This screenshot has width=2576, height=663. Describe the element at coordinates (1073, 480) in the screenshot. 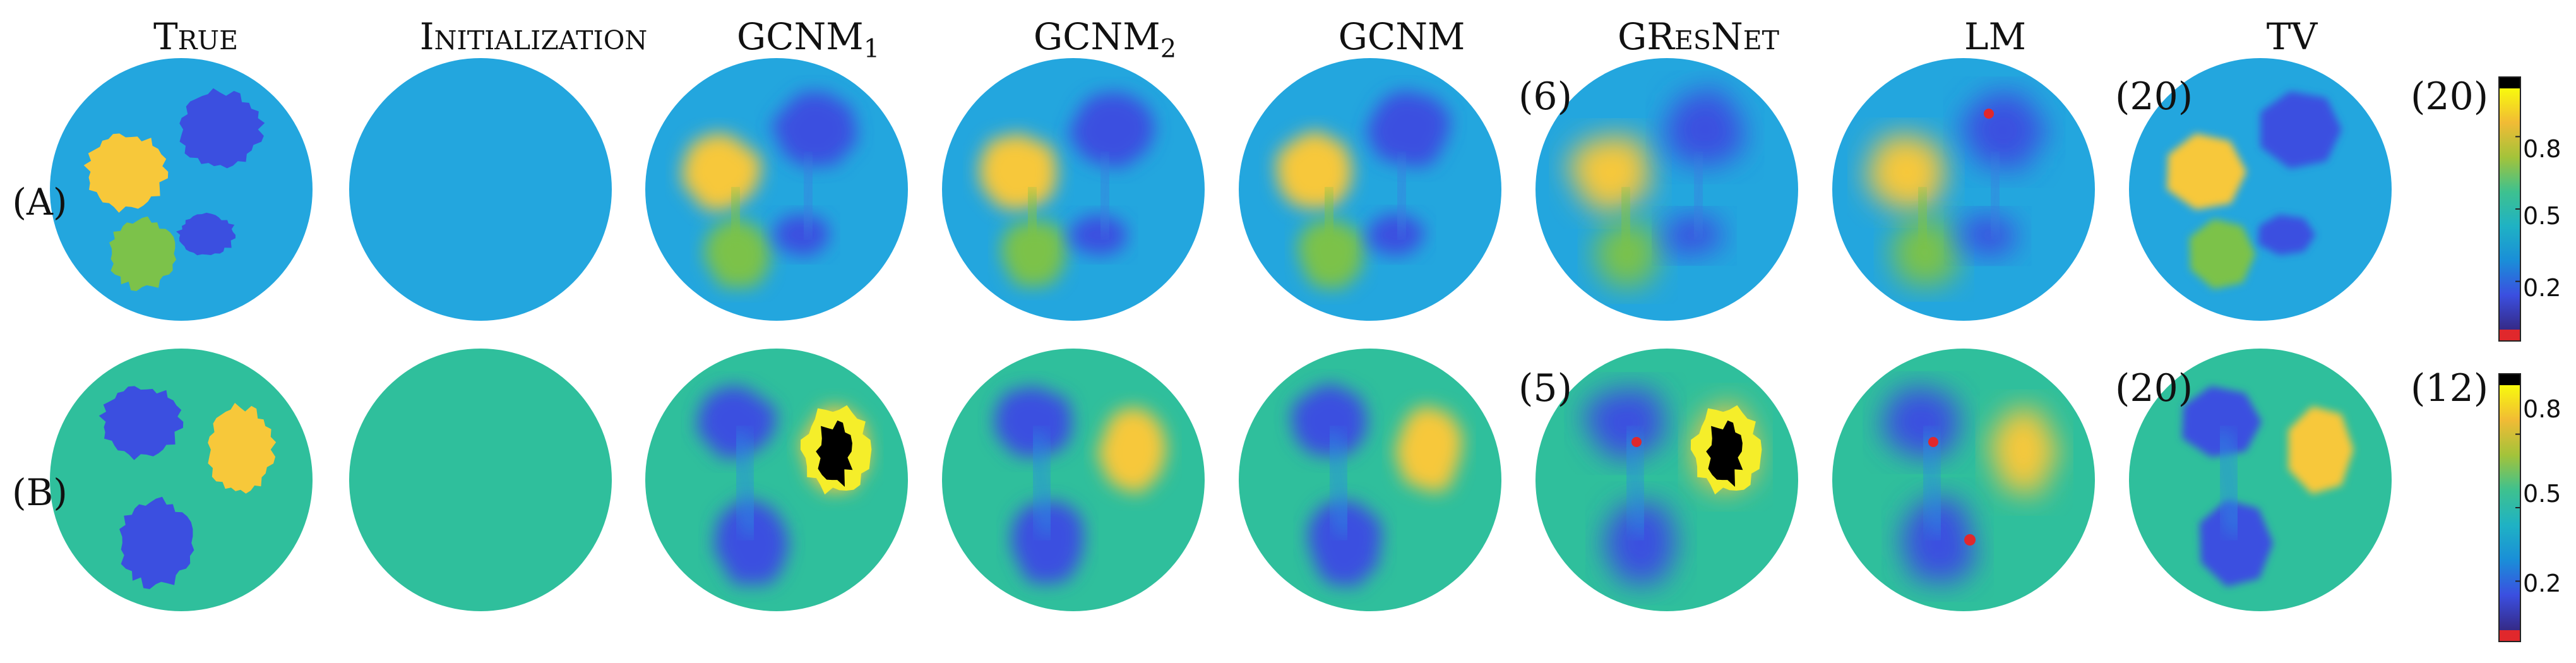

I see `disk-panel-gcnm2-b` at that location.